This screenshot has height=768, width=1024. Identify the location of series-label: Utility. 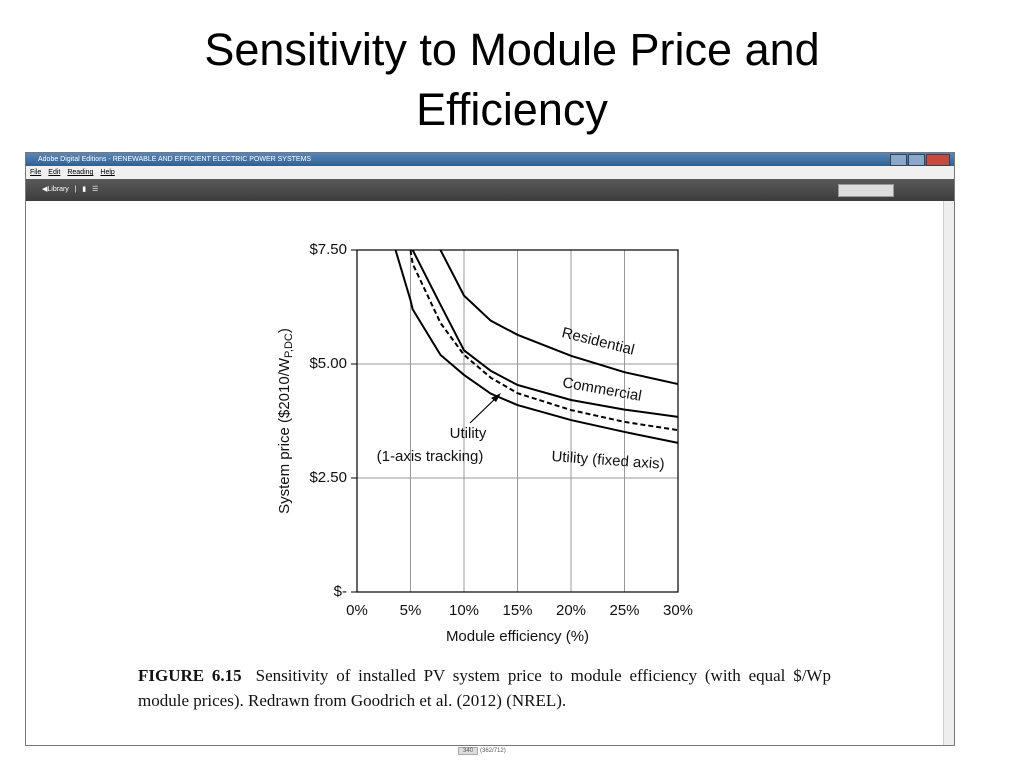
(468, 433).